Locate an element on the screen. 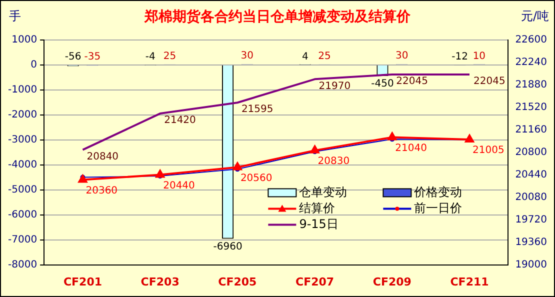 This screenshot has width=555, height=297. y-tick-label: -3000 is located at coordinates (23, 140).